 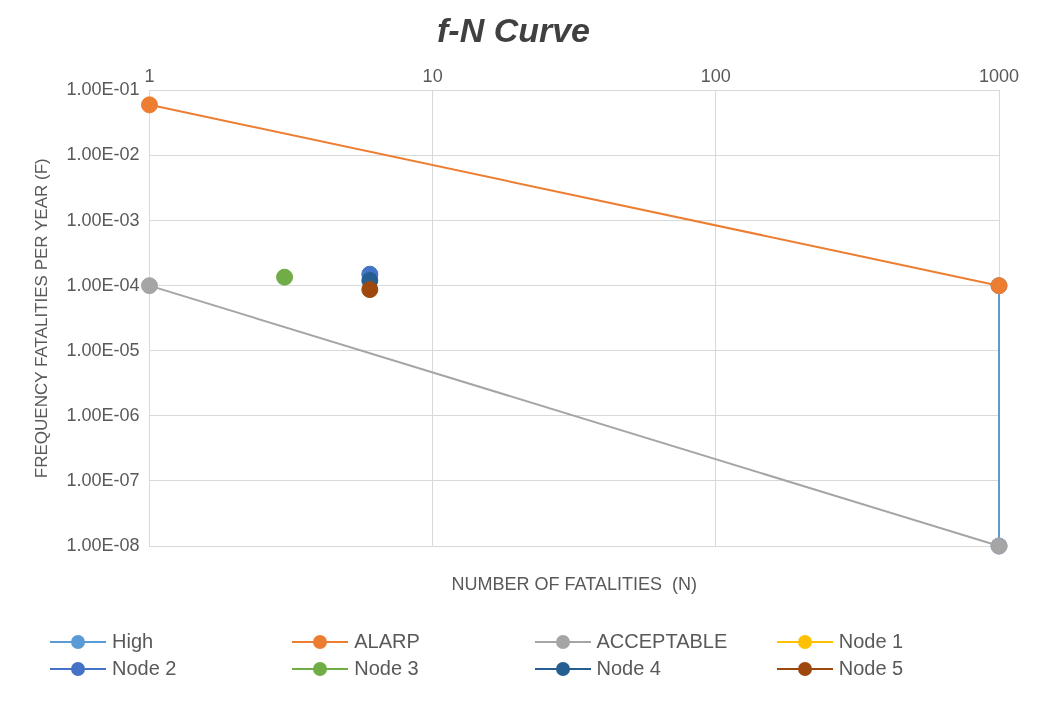 I want to click on y-tick-label: 1.00E-04, so click(x=103, y=284).